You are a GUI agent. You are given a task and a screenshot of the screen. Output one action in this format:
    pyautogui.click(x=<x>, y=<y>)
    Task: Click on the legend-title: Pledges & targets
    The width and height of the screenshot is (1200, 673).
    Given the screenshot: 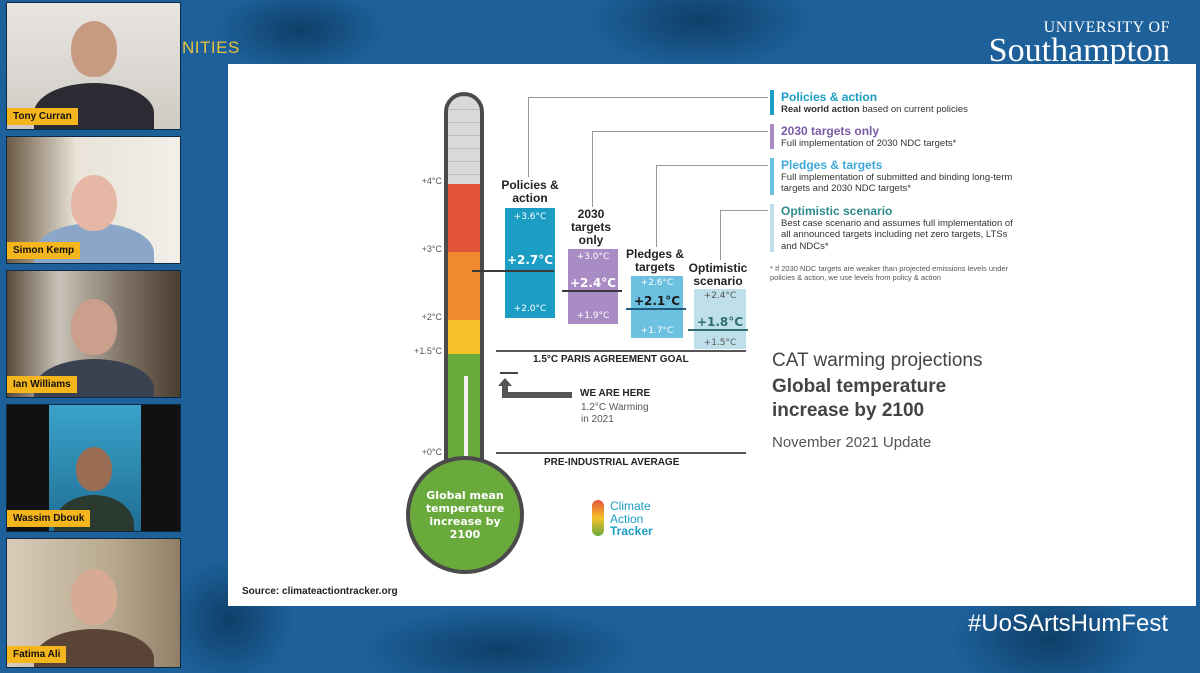 What is the action you would take?
    pyautogui.click(x=832, y=165)
    